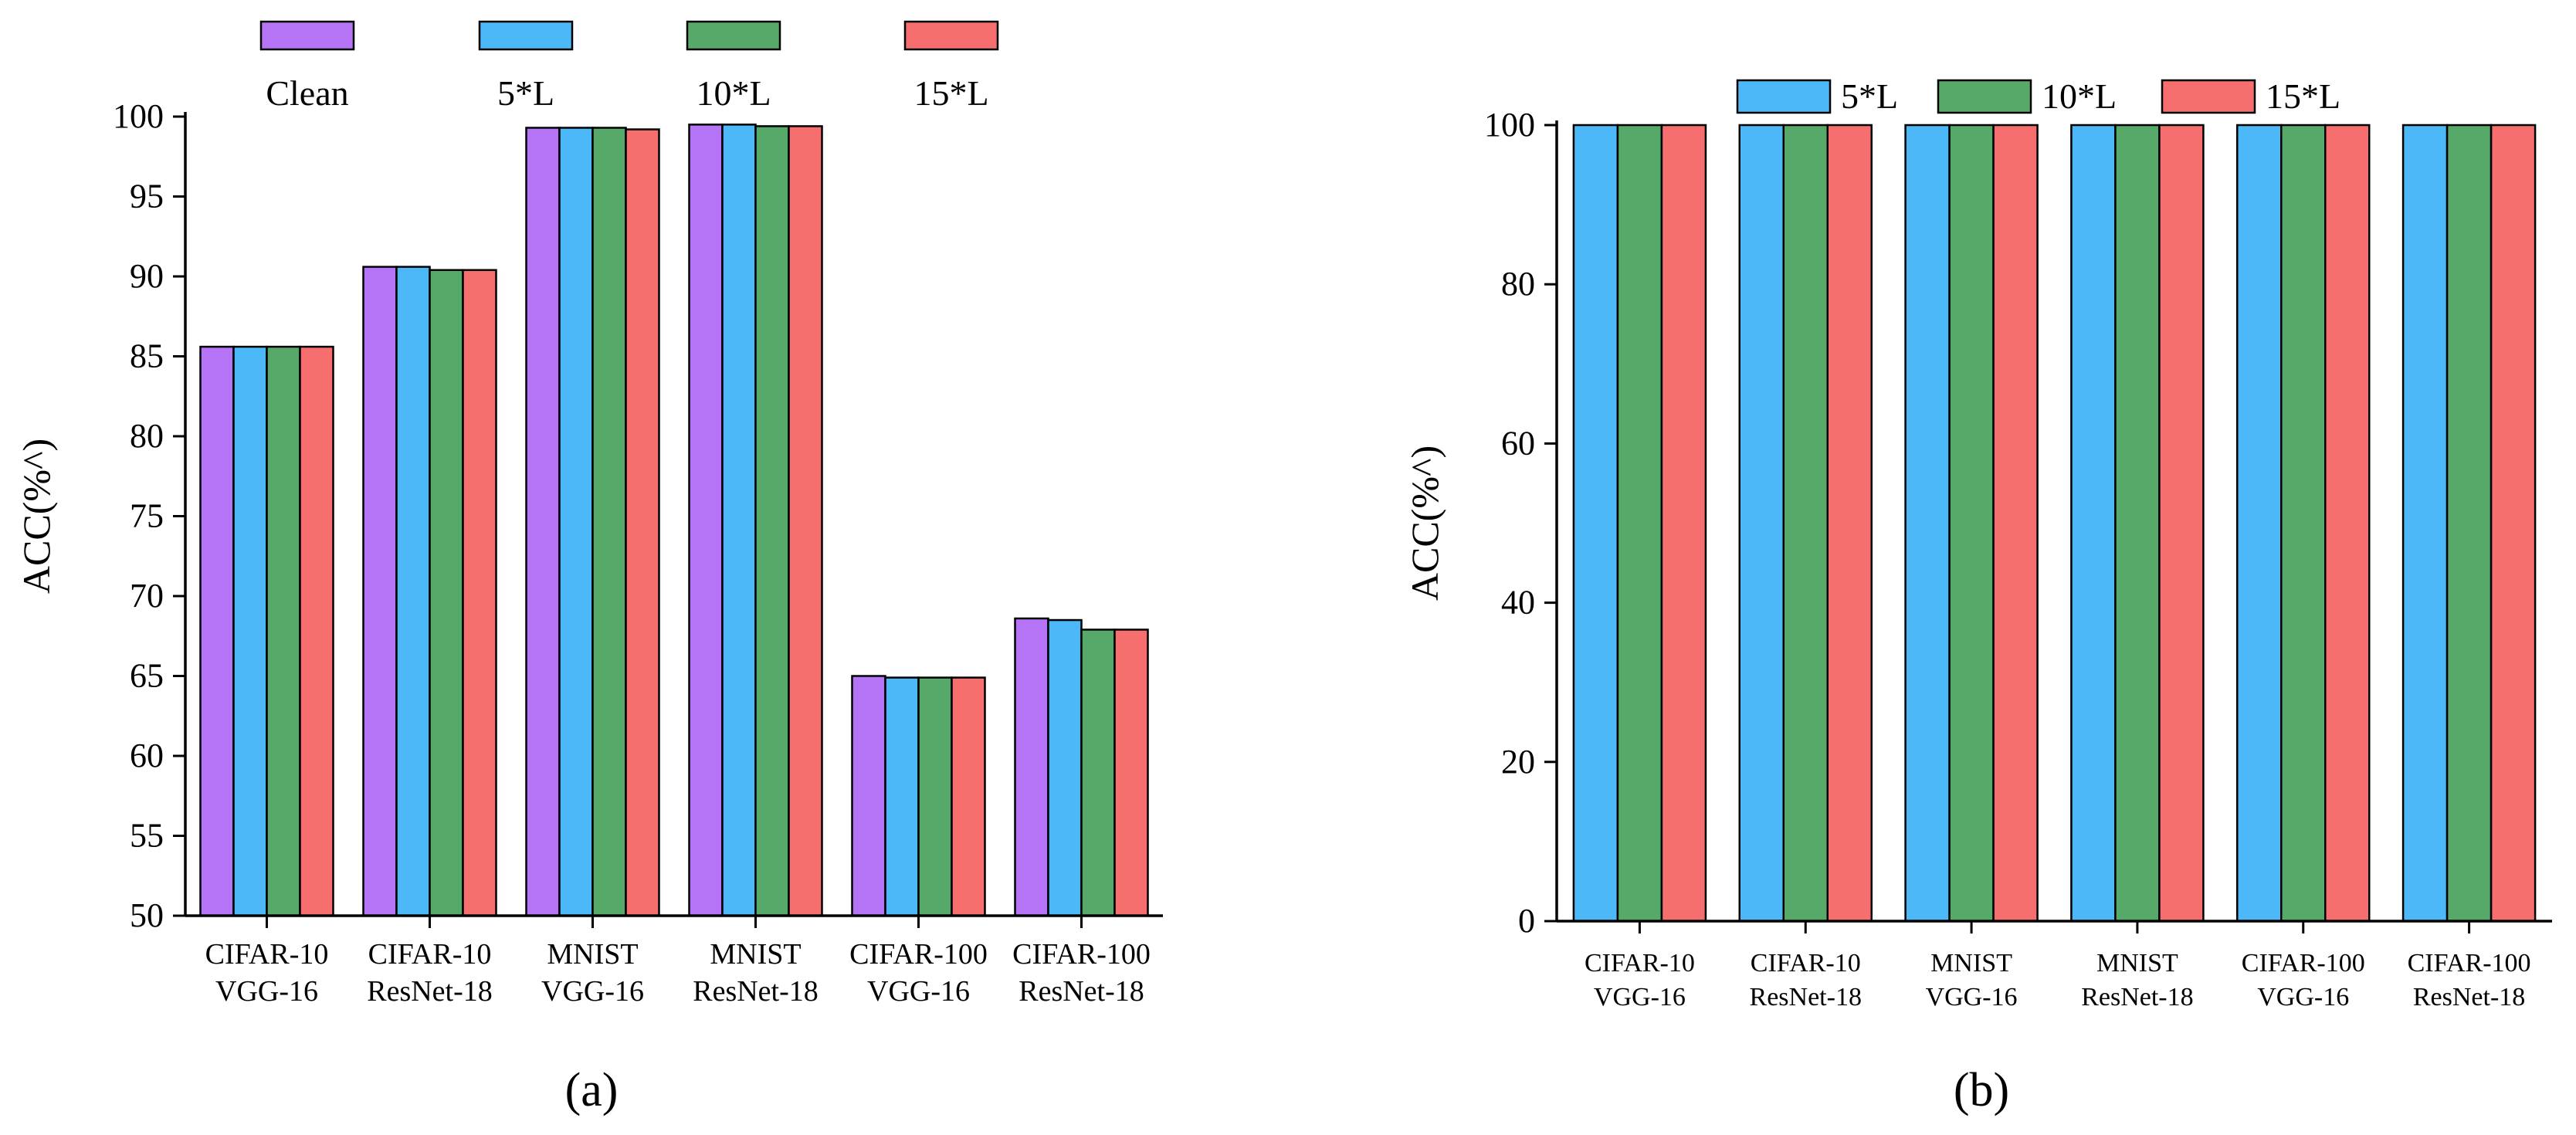 Image resolution: width=2576 pixels, height=1135 pixels. Describe the element at coordinates (1081, 954) in the screenshot. I see `x-tick-label-dataset-5: CIFAR-100` at that location.